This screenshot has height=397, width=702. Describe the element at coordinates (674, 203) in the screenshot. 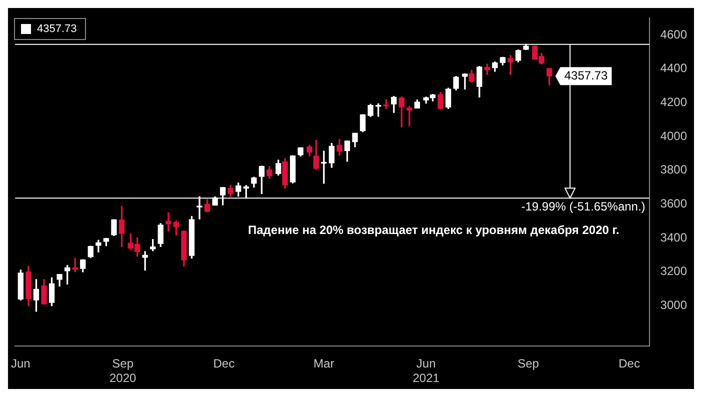

I see `y-tick-label: 3600` at that location.